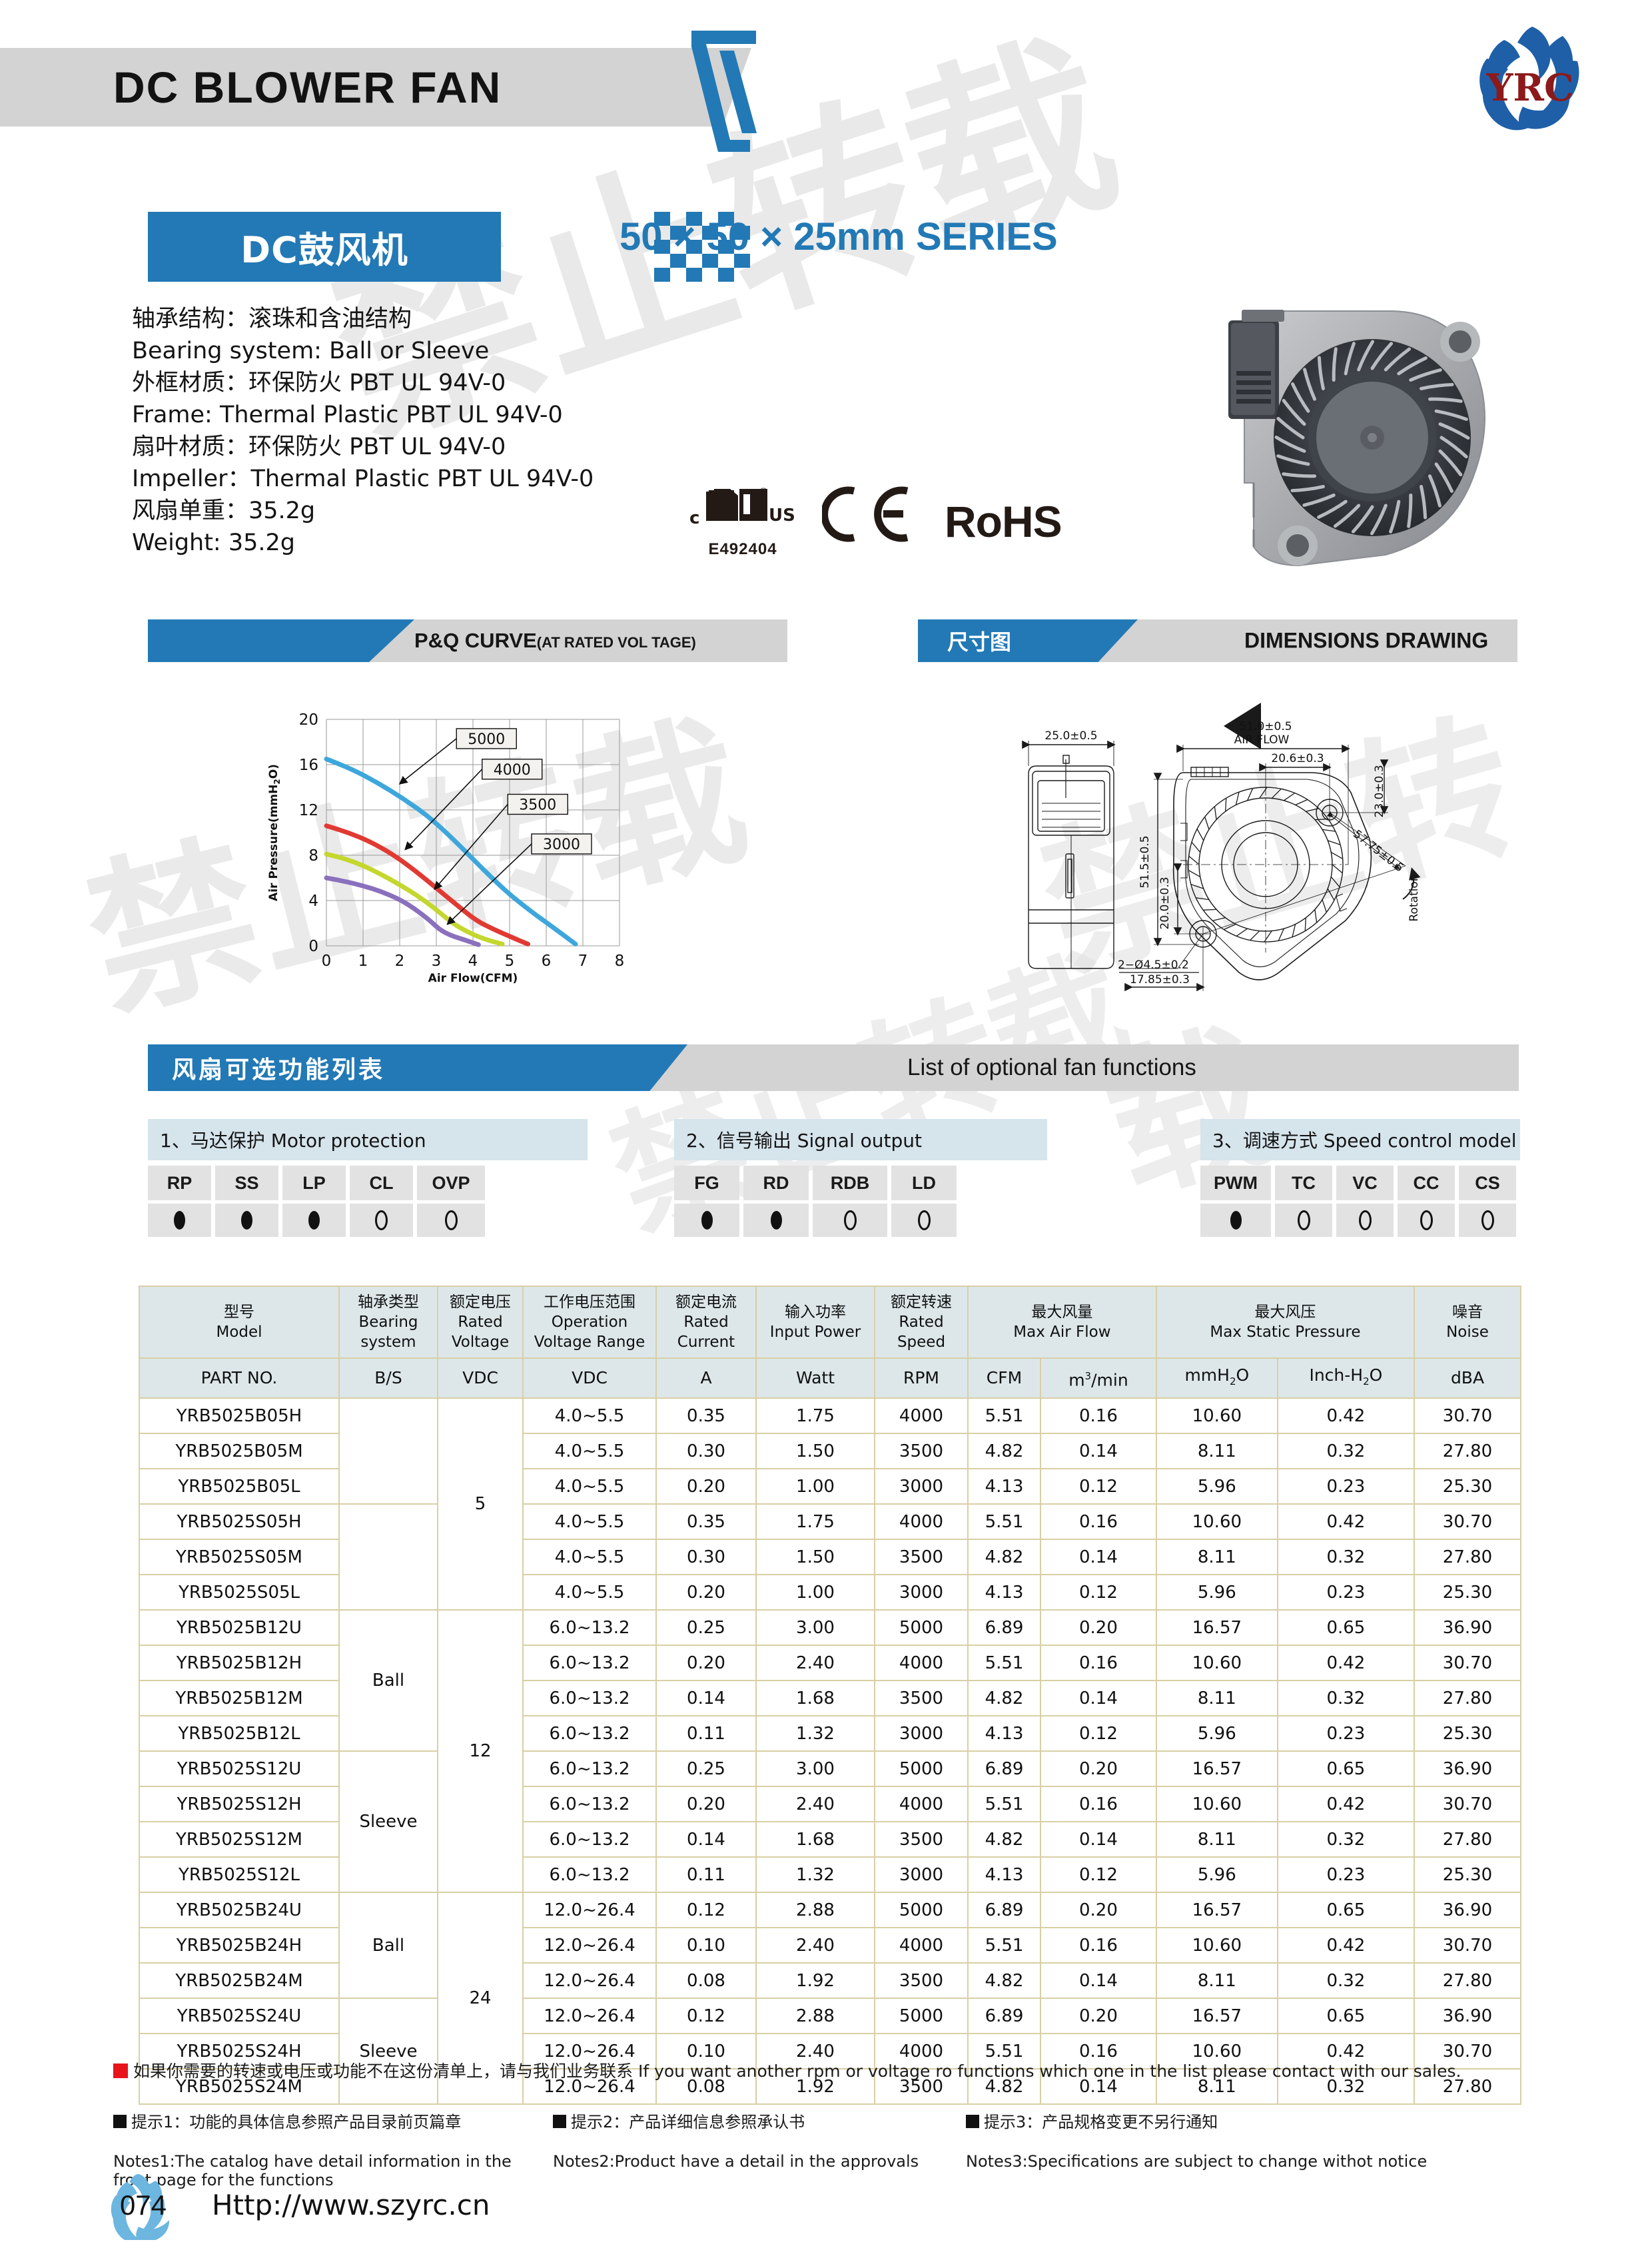  Describe the element at coordinates (1346, 1486) in the screenshot. I see `cell-inch-h2o: 0.23` at that location.